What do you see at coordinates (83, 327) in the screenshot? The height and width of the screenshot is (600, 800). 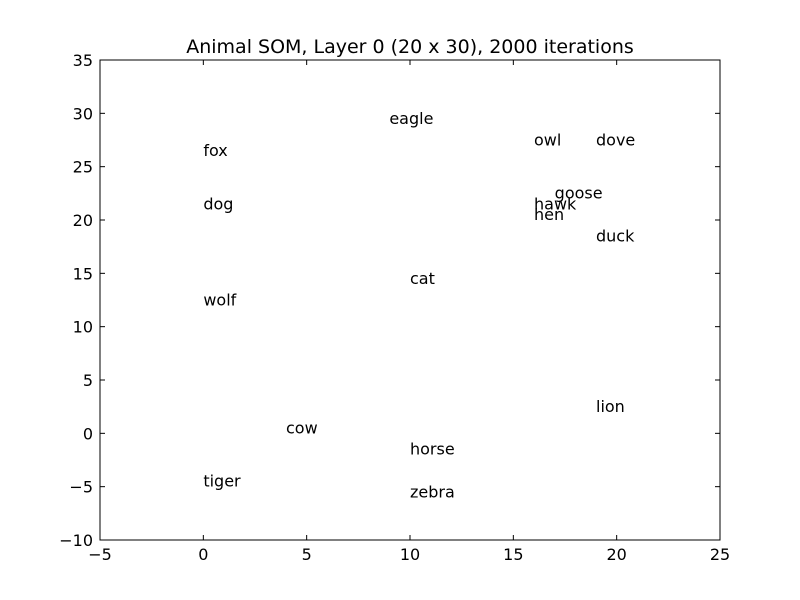 I see `y-tick-label: 10` at bounding box center [83, 327].